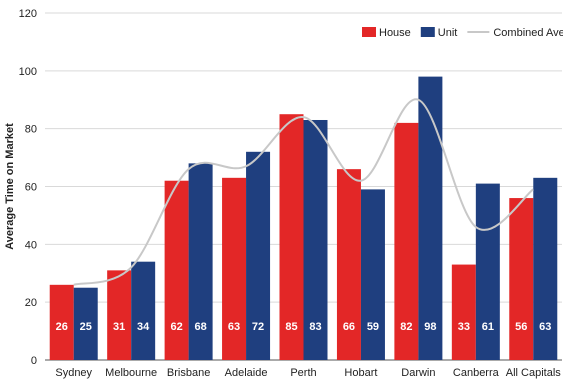 The image size is (563, 380). Describe the element at coordinates (31, 188) in the screenshot. I see `y-tick-label: 60` at that location.